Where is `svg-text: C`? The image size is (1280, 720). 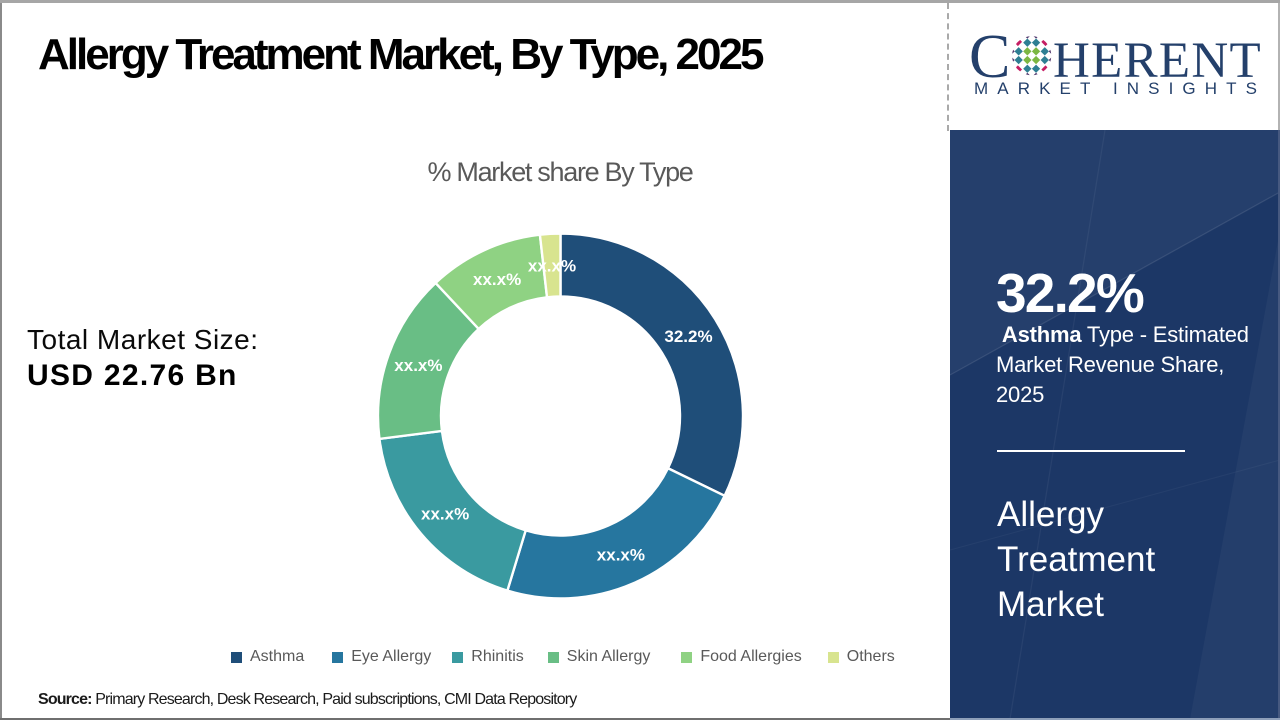
svg-text: C is located at coordinates (989, 57).